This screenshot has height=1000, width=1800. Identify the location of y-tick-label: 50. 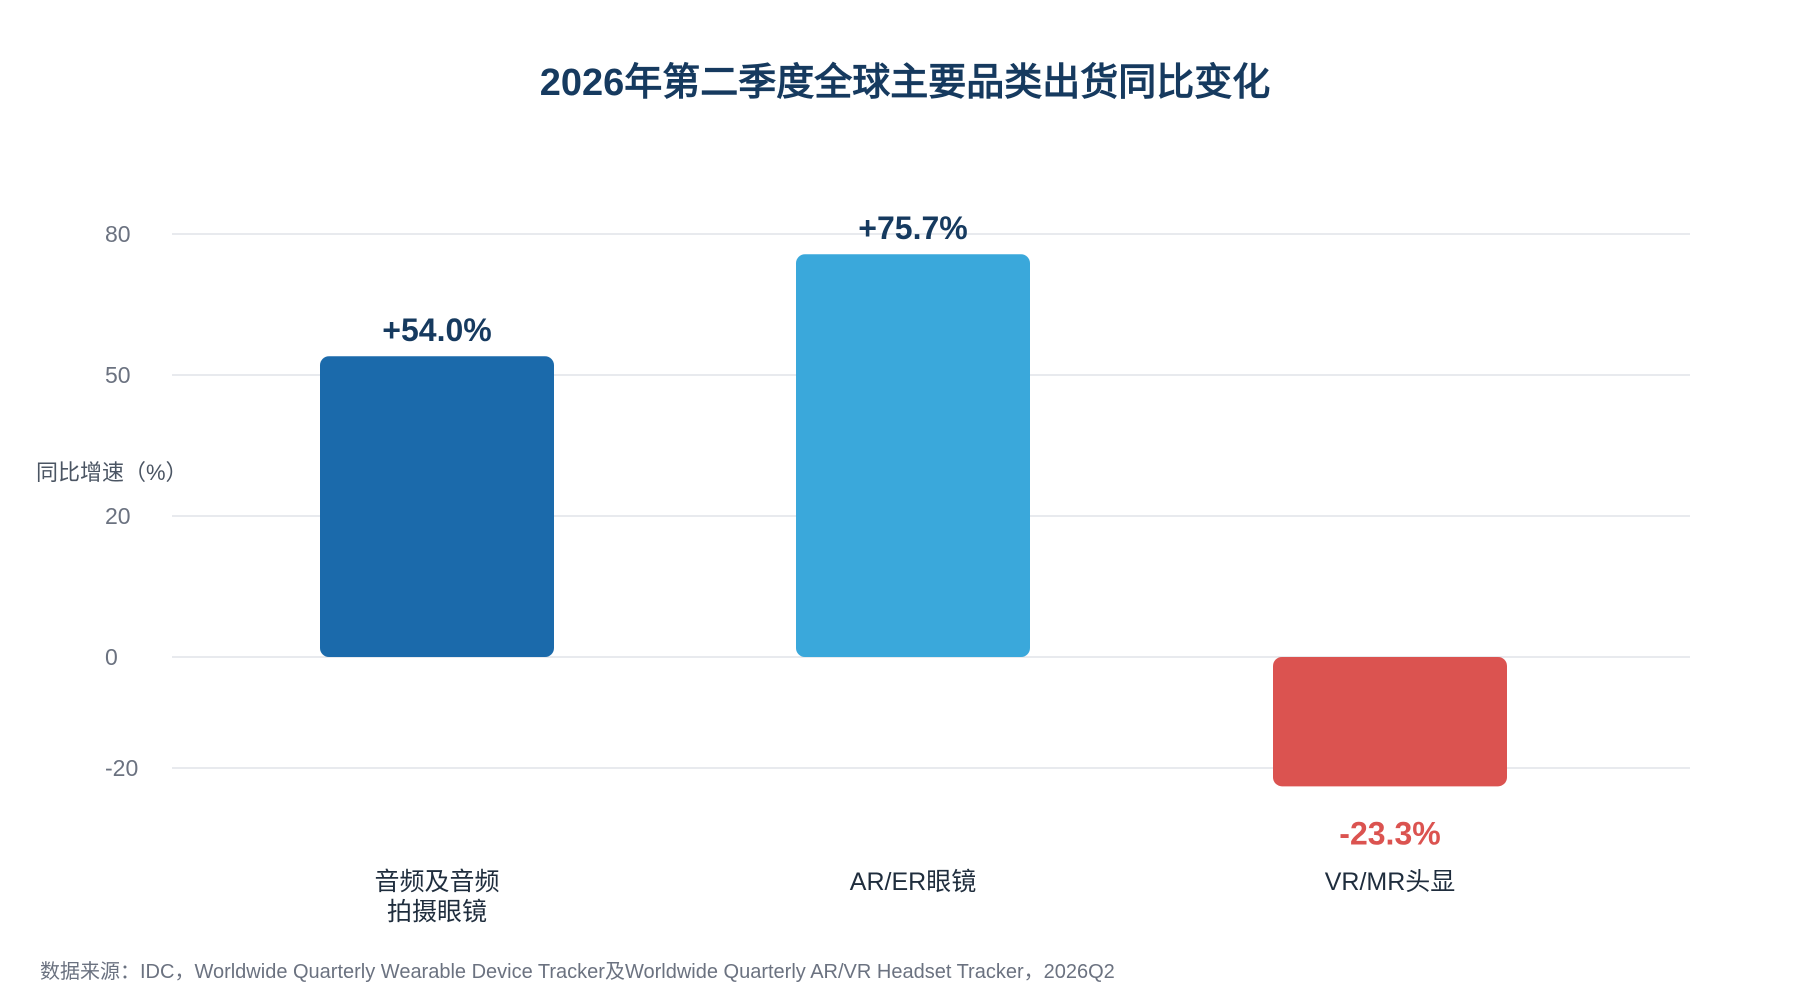
(118, 375).